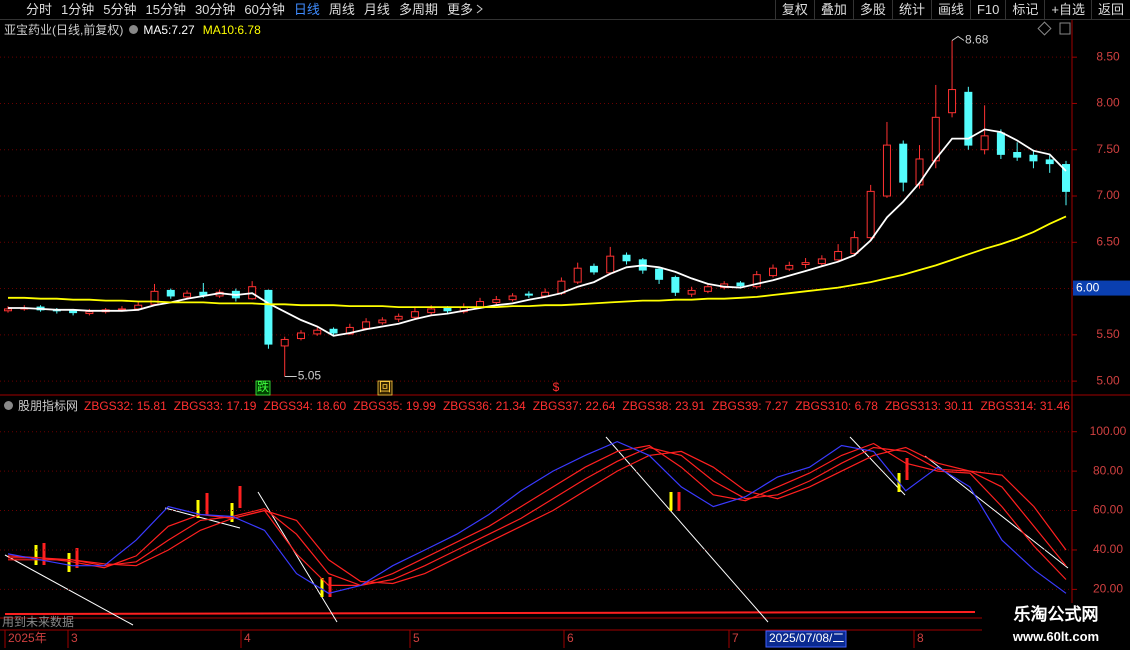 The height and width of the screenshot is (650, 1130). What do you see at coordinates (690, 405) in the screenshot?
I see `readout-value: 23.91` at bounding box center [690, 405].